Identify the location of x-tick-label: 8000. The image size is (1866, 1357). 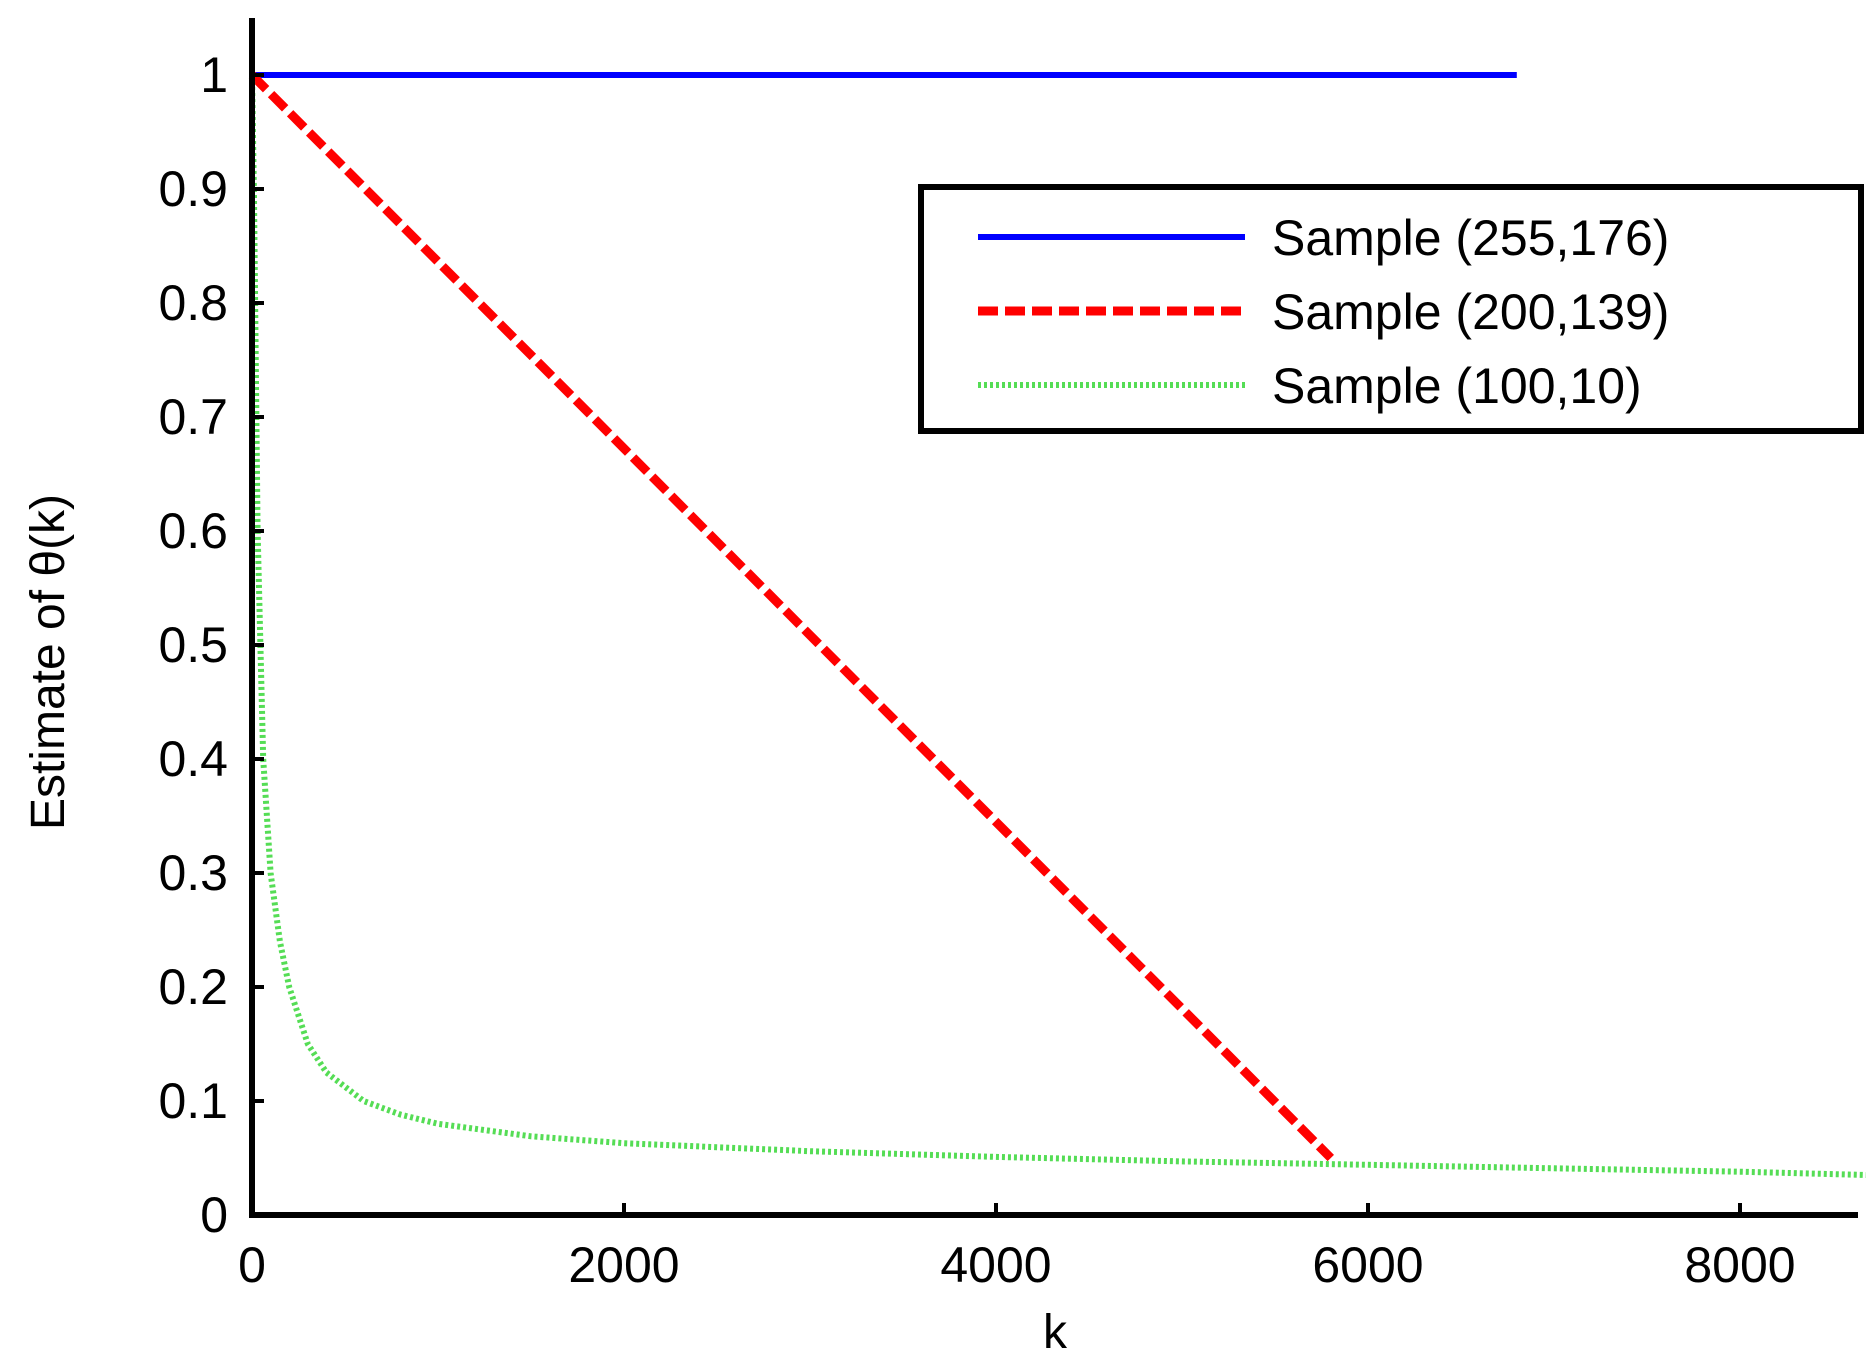
(1739, 1265).